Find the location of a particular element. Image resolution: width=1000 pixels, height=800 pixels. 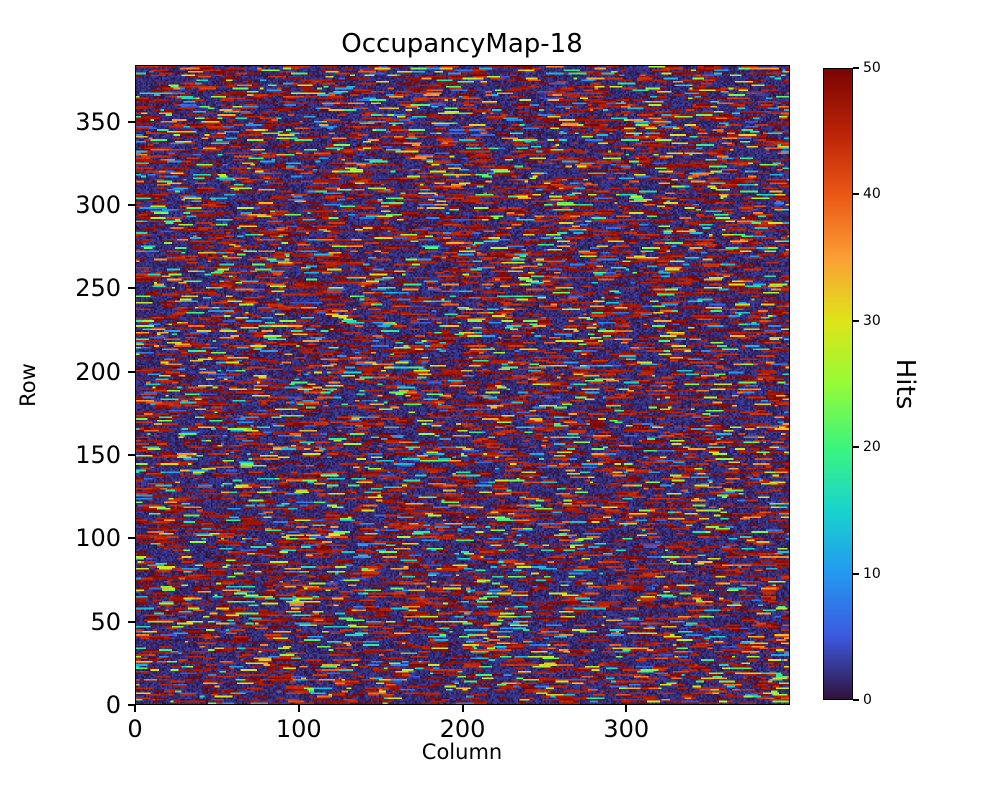

colorbar-tick-label: 30 is located at coordinates (872, 320).